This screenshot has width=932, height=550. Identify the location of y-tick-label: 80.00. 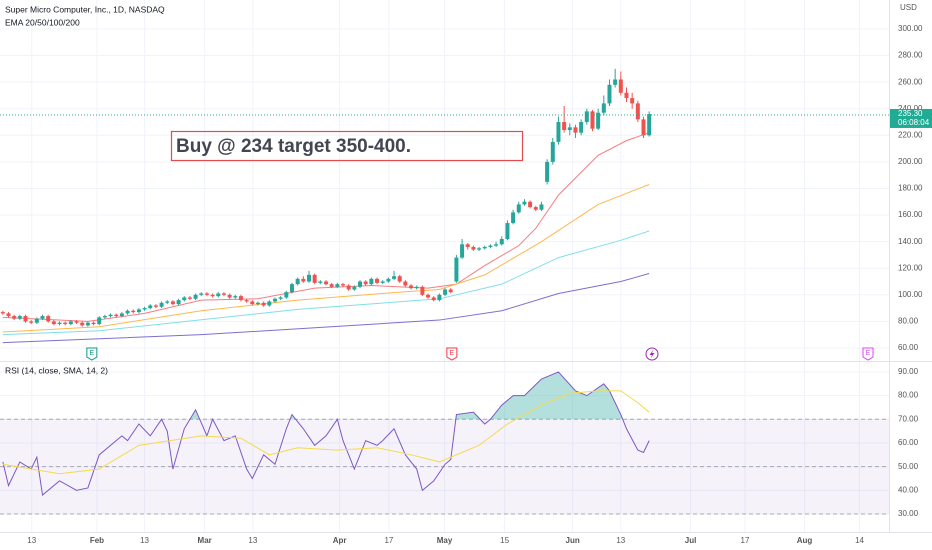
(908, 321).